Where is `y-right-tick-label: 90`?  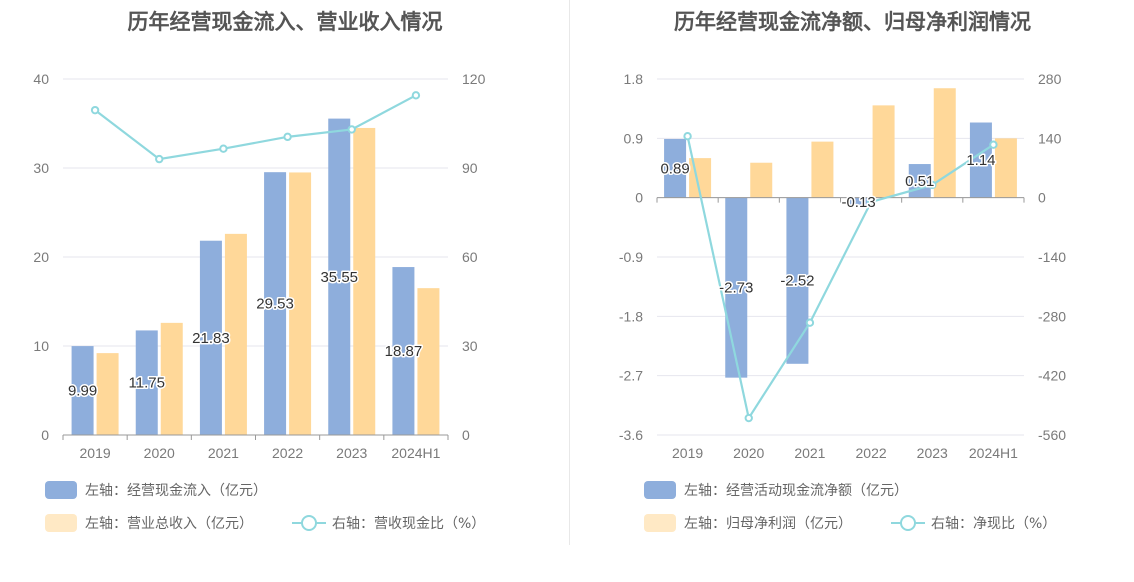
y-right-tick-label: 90 is located at coordinates (470, 168).